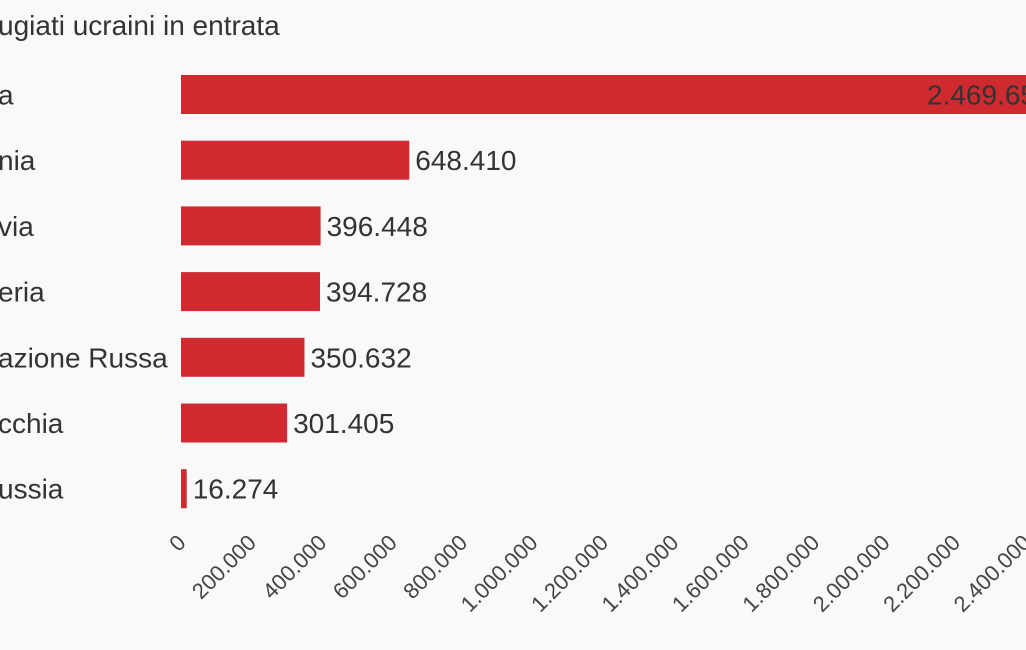 The width and height of the screenshot is (1026, 650). I want to click on data-label: 394.728, so click(376, 292).